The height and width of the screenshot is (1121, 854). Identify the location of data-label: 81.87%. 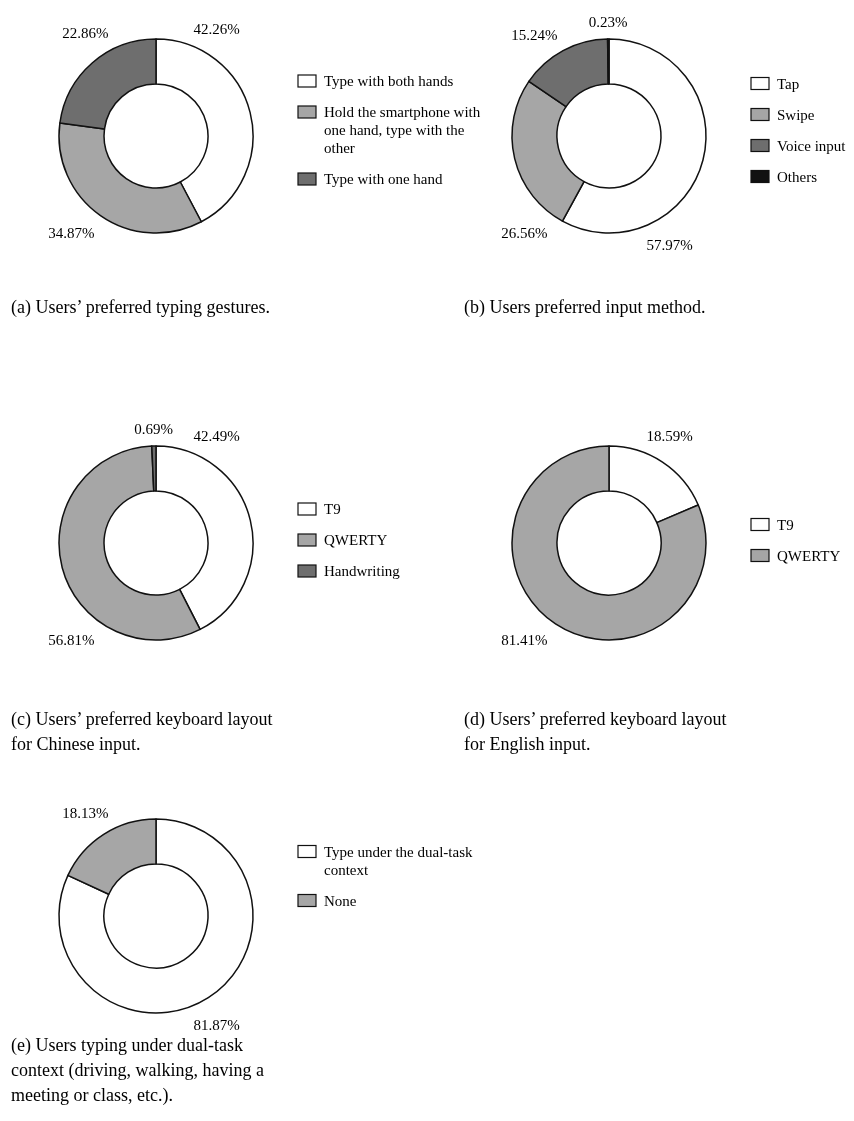
(216, 1025).